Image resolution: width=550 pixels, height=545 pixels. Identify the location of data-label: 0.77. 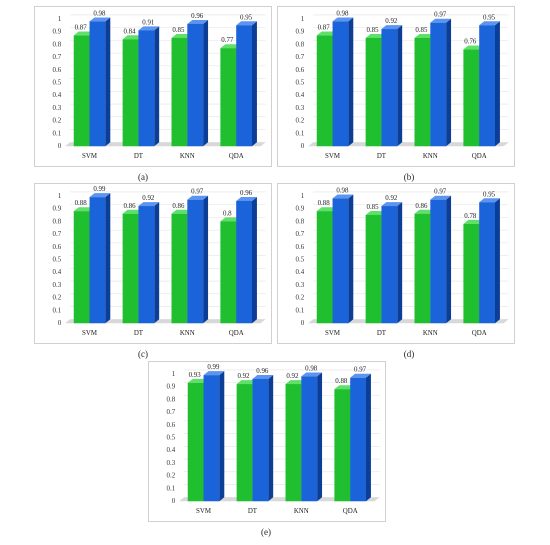
(227, 40).